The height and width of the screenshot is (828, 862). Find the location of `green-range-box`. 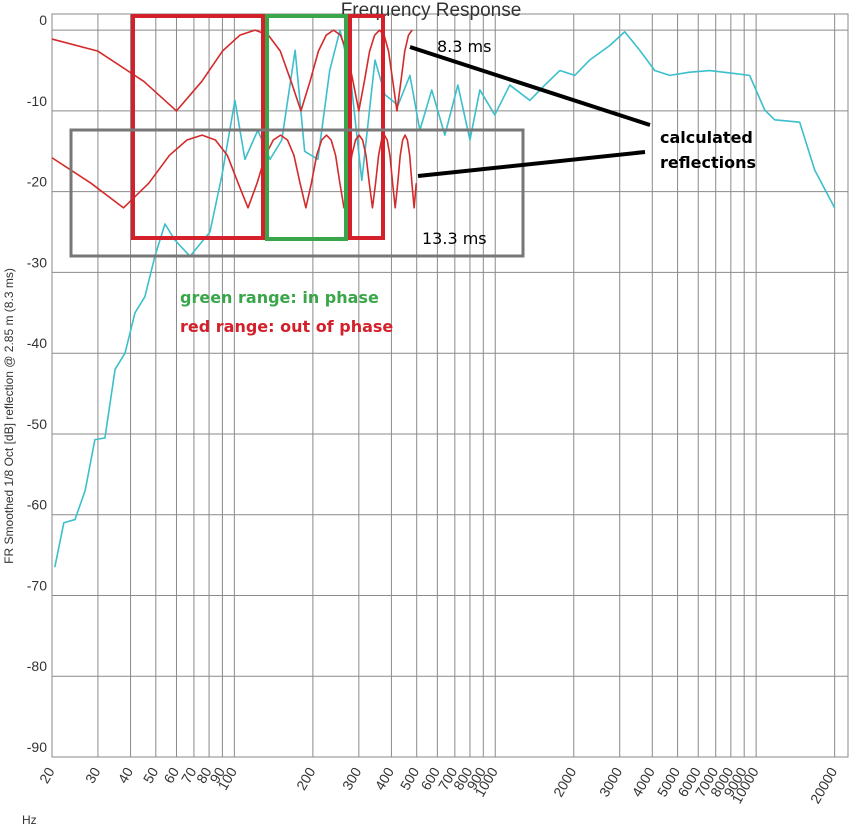

green-range-box is located at coordinates (306, 127).